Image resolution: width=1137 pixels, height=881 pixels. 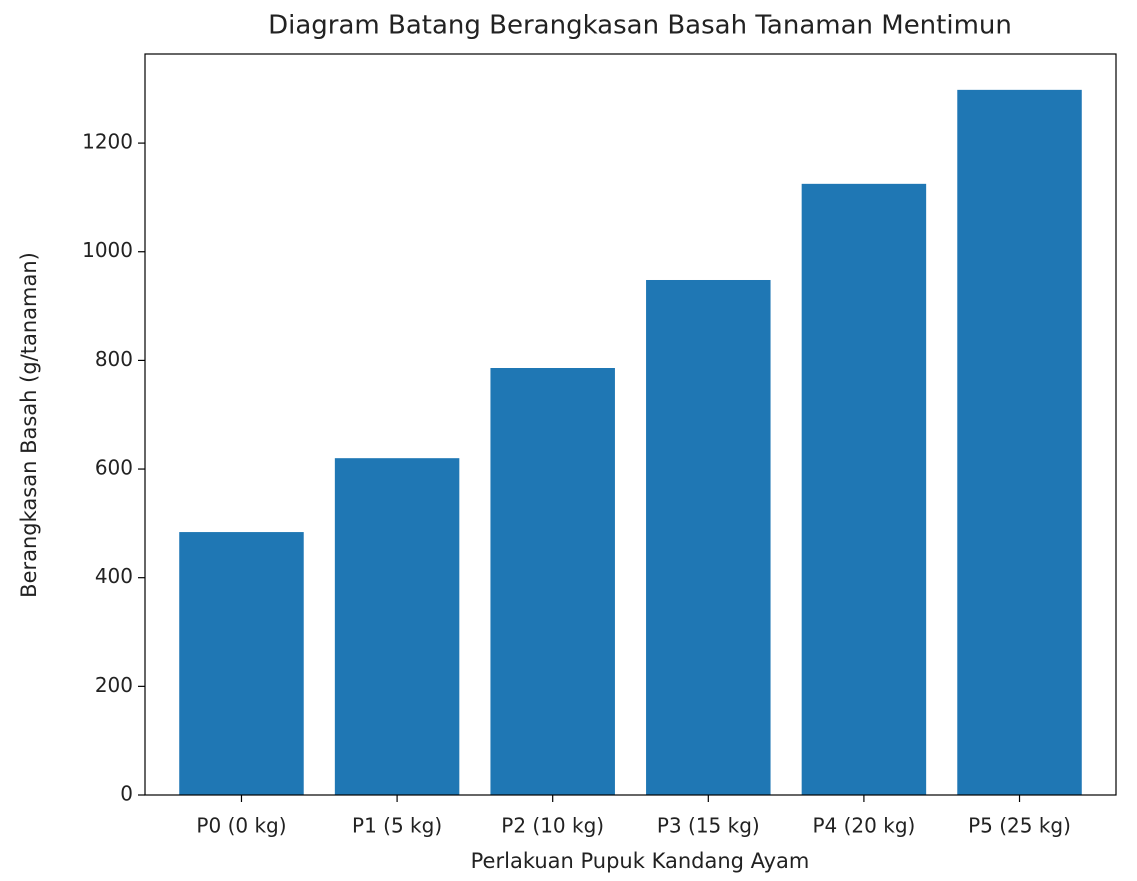 I want to click on y-tick-label: 800, so click(x=114, y=359).